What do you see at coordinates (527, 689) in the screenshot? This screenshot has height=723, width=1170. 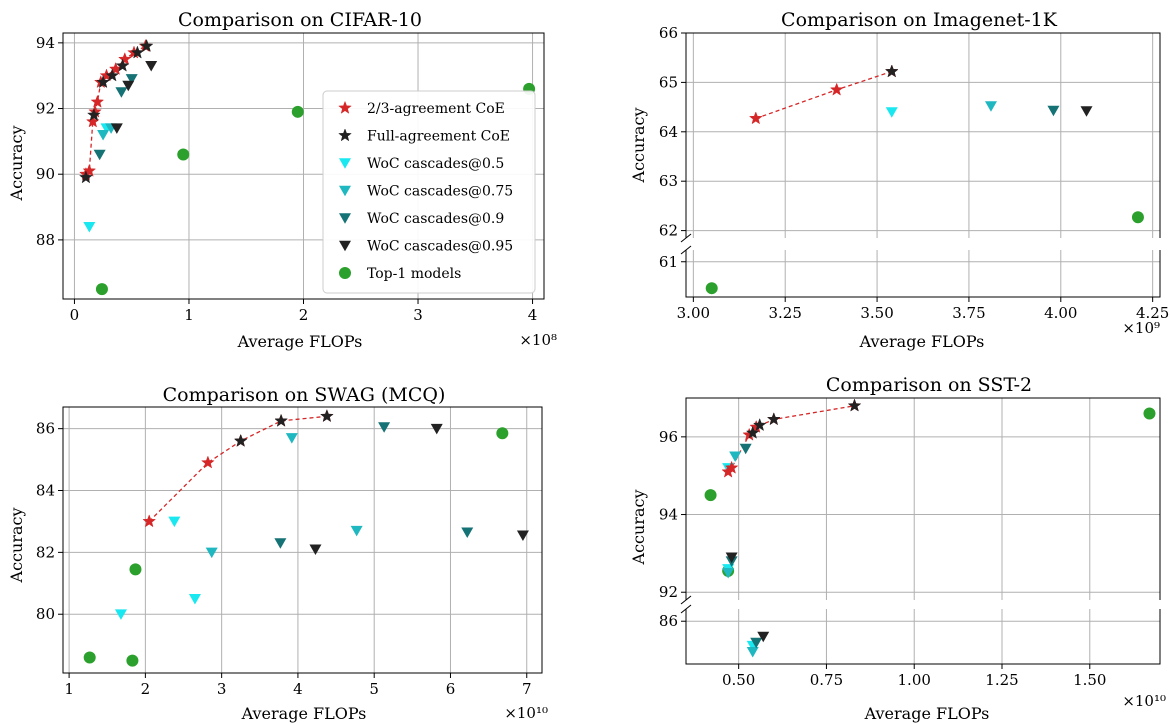 I see `x-tick-label: 7` at bounding box center [527, 689].